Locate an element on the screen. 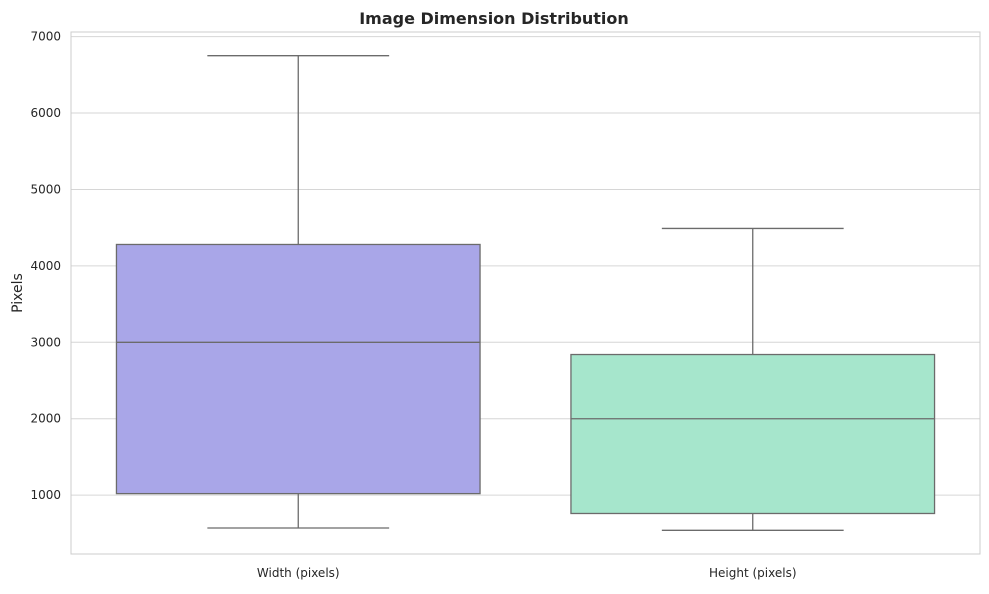 The width and height of the screenshot is (989, 594). y-tick-label-5000: 5000 is located at coordinates (45, 189).